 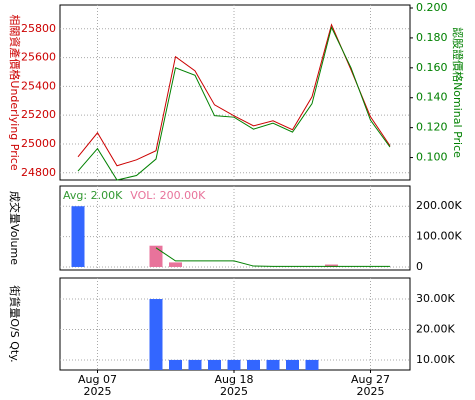 What do you see at coordinates (458, 92) in the screenshot?
I see `y2-axis-label: 認股證價格Nominal Price` at bounding box center [458, 92].